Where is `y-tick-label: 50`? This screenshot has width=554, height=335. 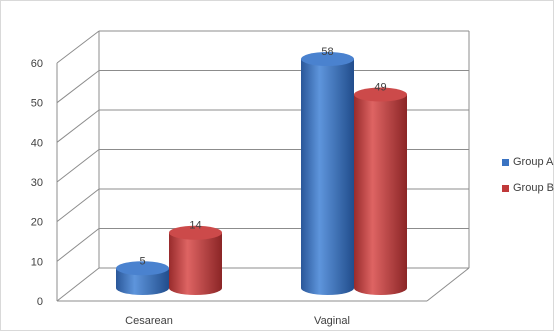 y-tick-label: 50 is located at coordinates (37, 104).